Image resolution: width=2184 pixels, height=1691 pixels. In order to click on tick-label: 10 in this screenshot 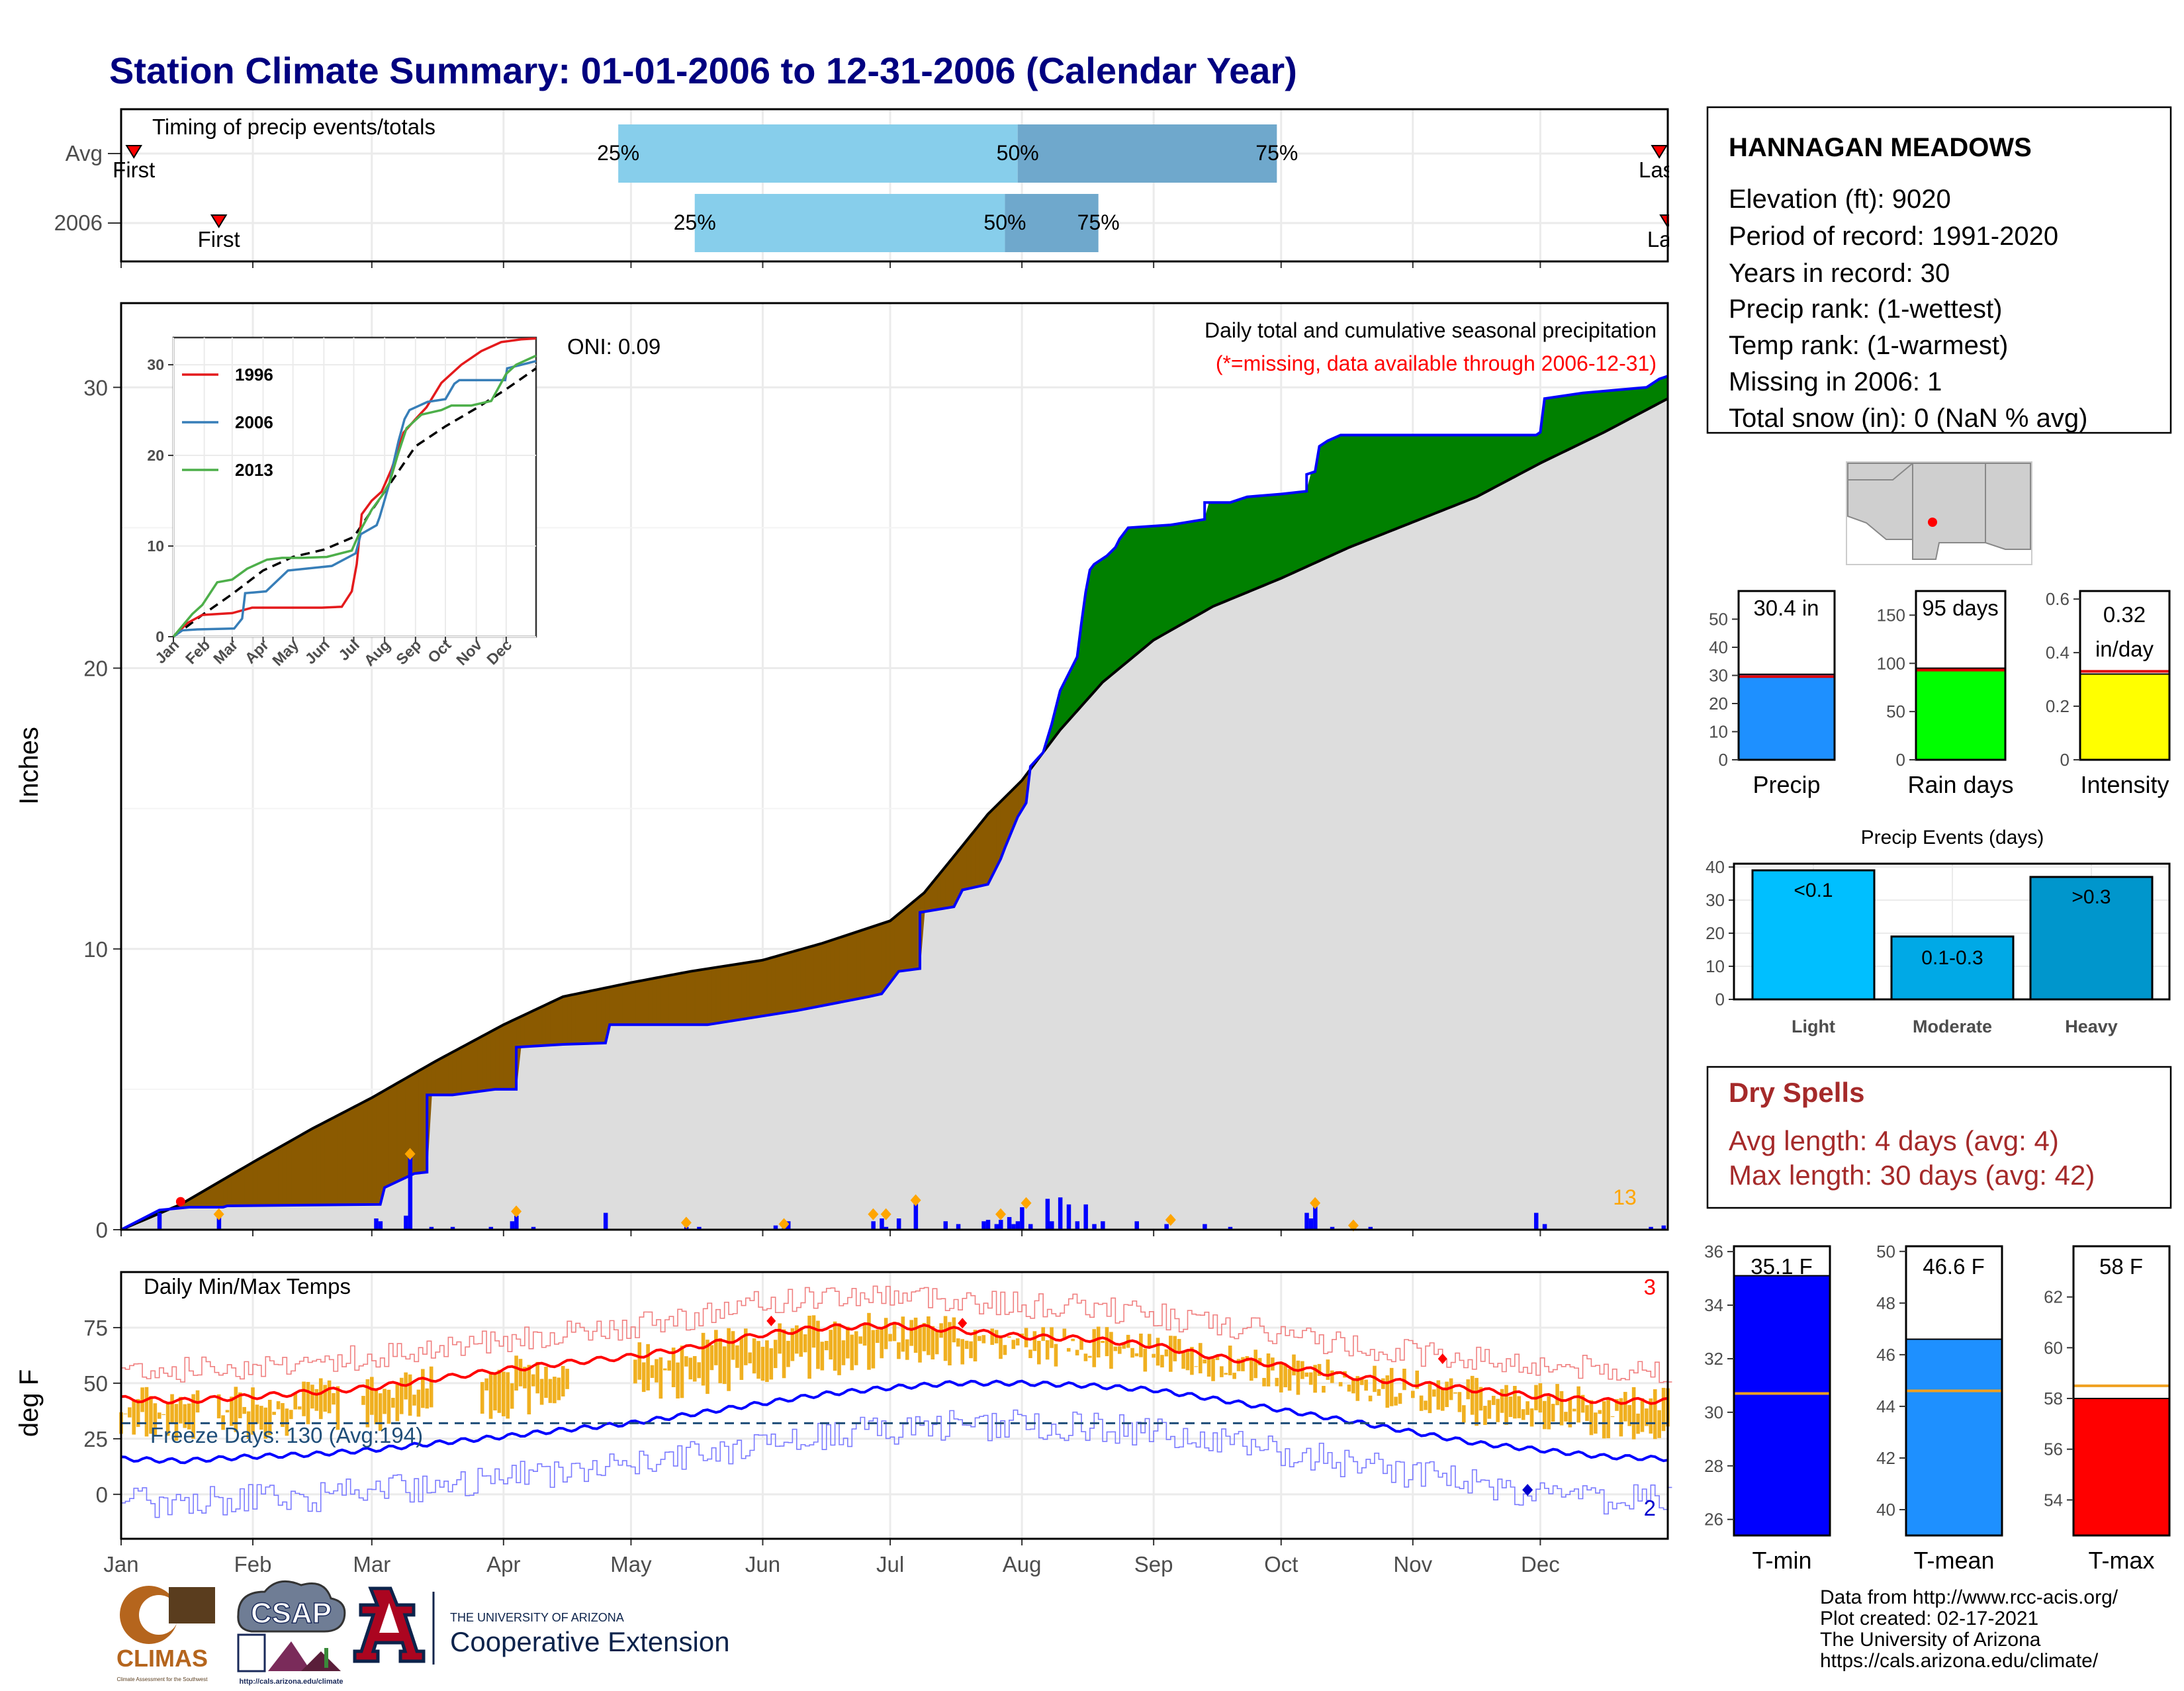, I will do `click(95, 950)`.